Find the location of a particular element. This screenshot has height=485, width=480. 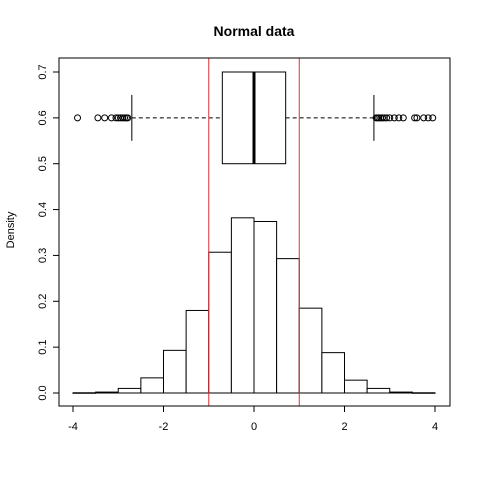

y-tick-label: 0.7 is located at coordinates (43, 71).